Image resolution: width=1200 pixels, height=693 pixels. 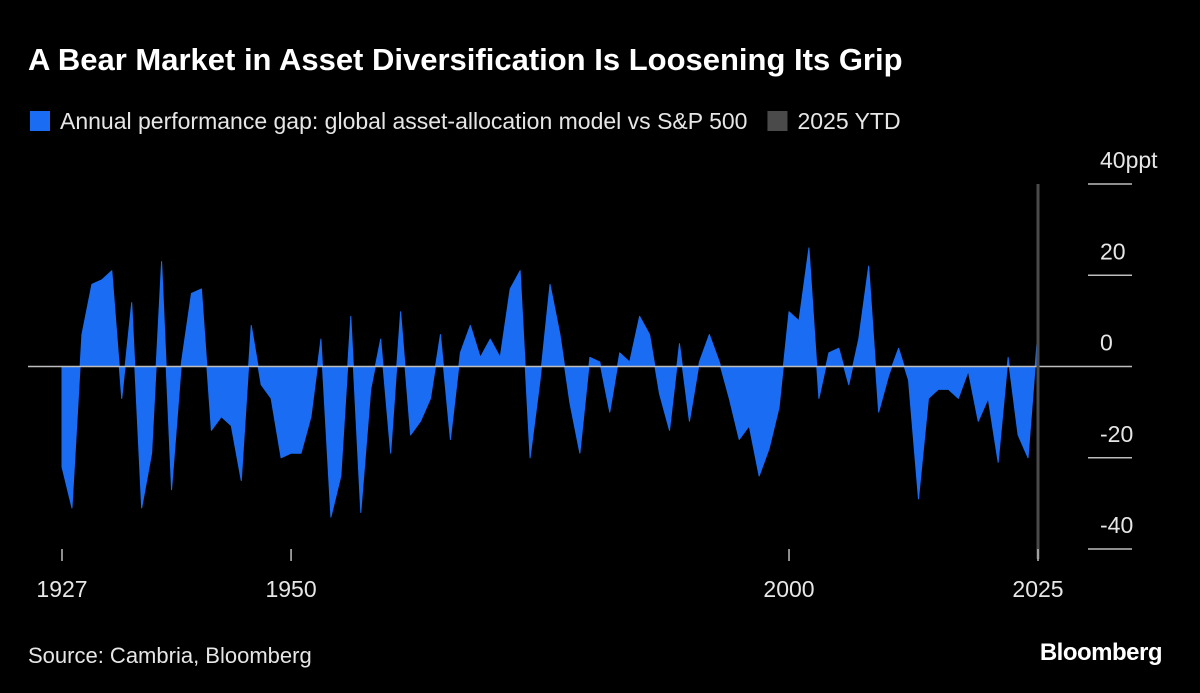 What do you see at coordinates (1101, 652) in the screenshot?
I see `brand-logo: Bloomberg` at bounding box center [1101, 652].